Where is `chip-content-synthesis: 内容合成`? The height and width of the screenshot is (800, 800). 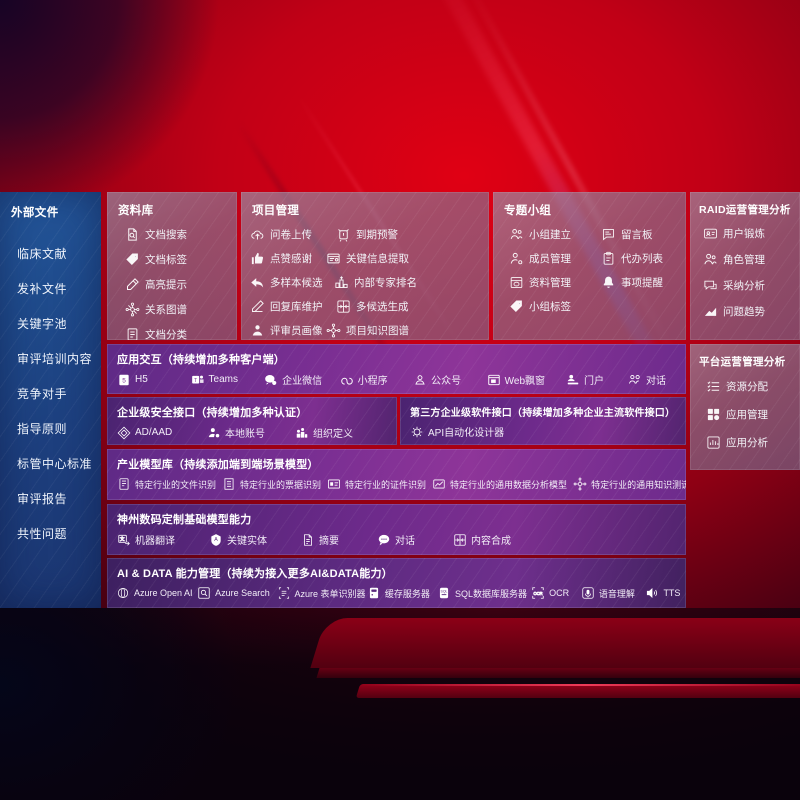
chip-content-synthesis: 内容合成 is located at coordinates (499, 539).